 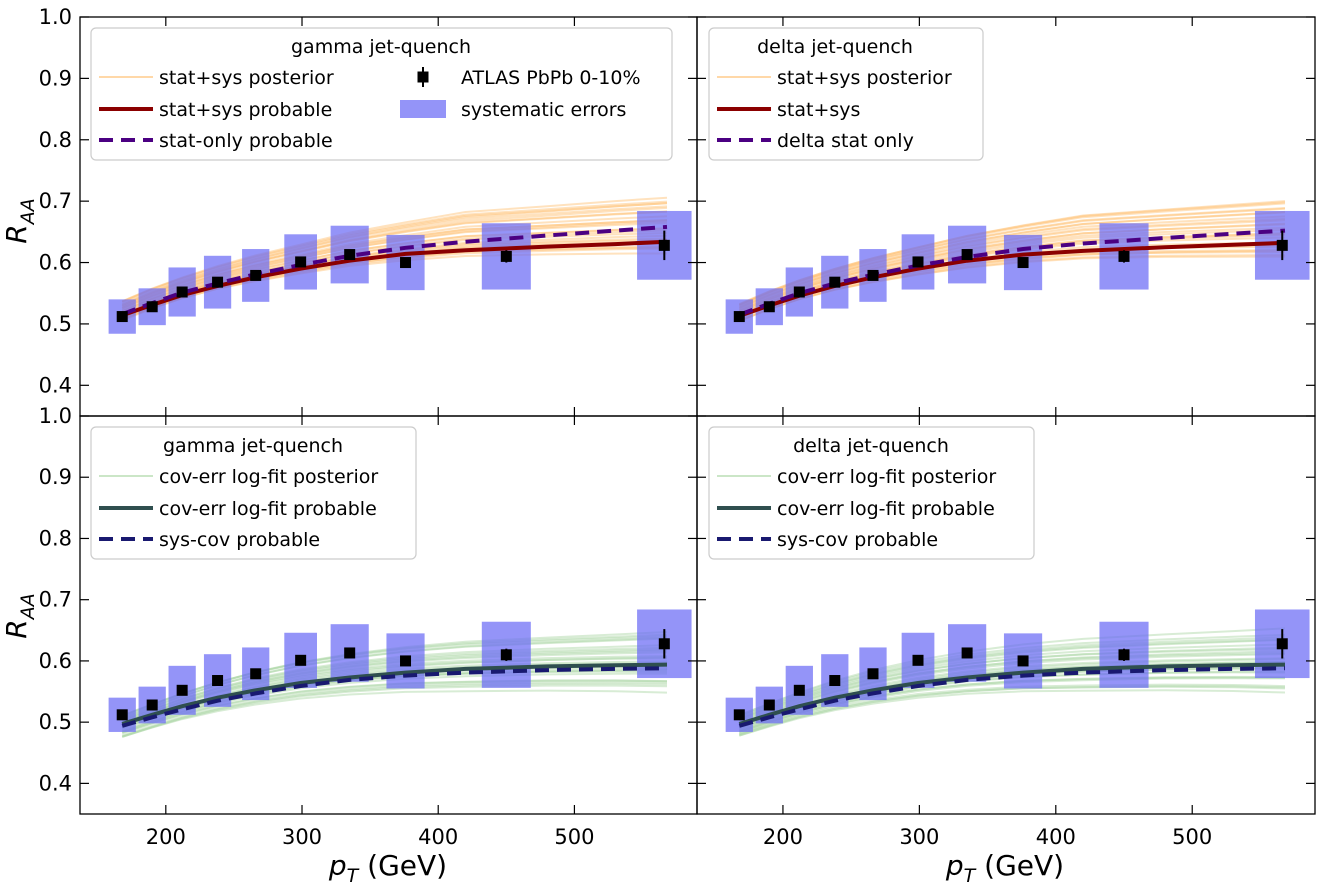 What do you see at coordinates (337, 865) in the screenshot?
I see `x-label-var: p` at bounding box center [337, 865].